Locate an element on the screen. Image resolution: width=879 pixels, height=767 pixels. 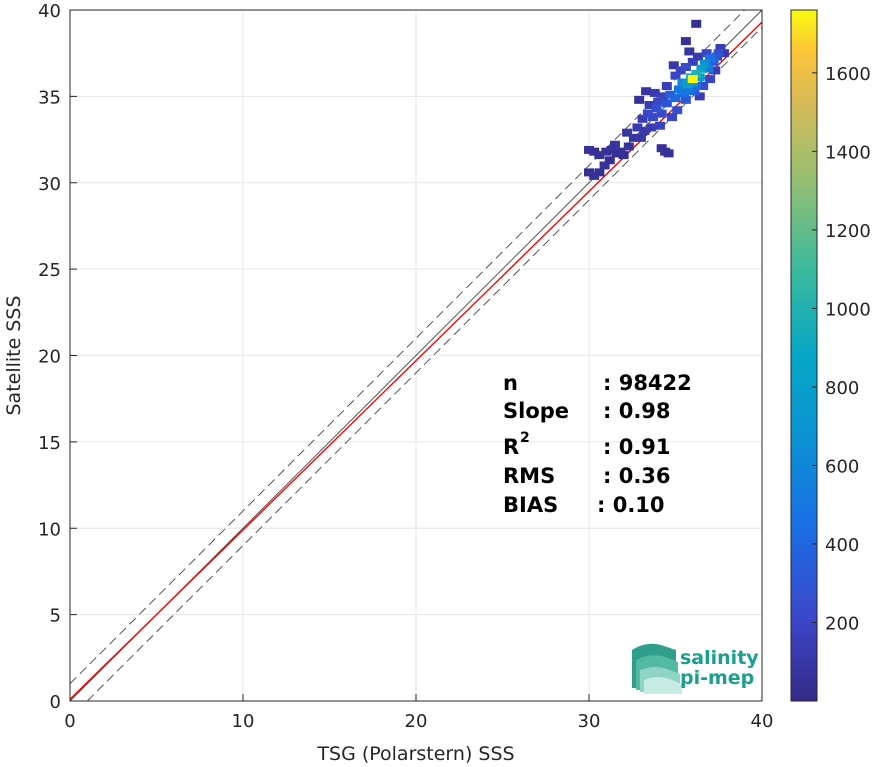
stat-rms-label: RMS is located at coordinates (529, 476).